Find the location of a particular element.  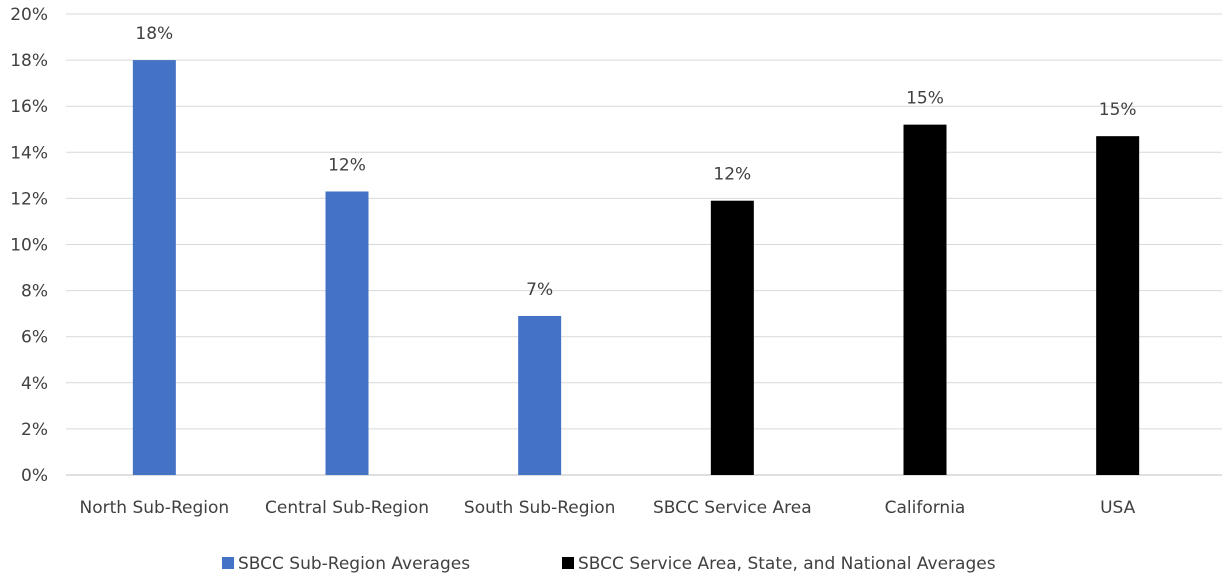

y-tick-label: 14% is located at coordinates (29, 153).